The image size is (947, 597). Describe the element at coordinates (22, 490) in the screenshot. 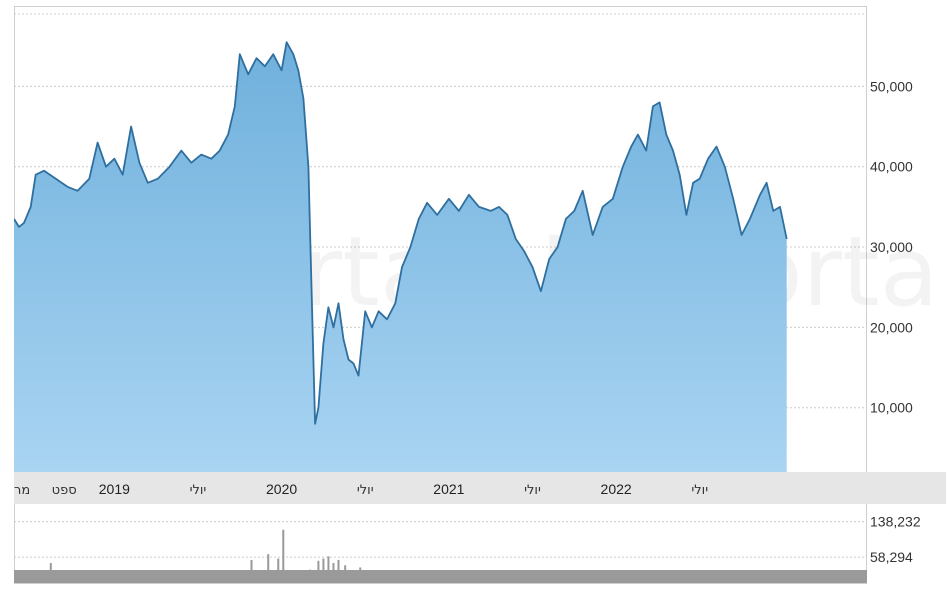

I see `x-tick-label: מר` at that location.